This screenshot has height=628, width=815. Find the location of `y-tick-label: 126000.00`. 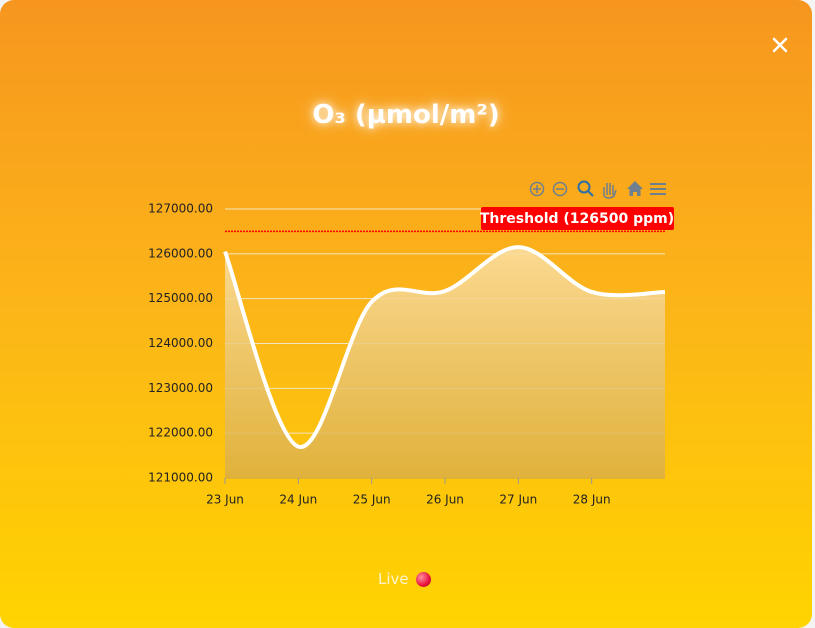

y-tick-label: 126000.00 is located at coordinates (180, 253).